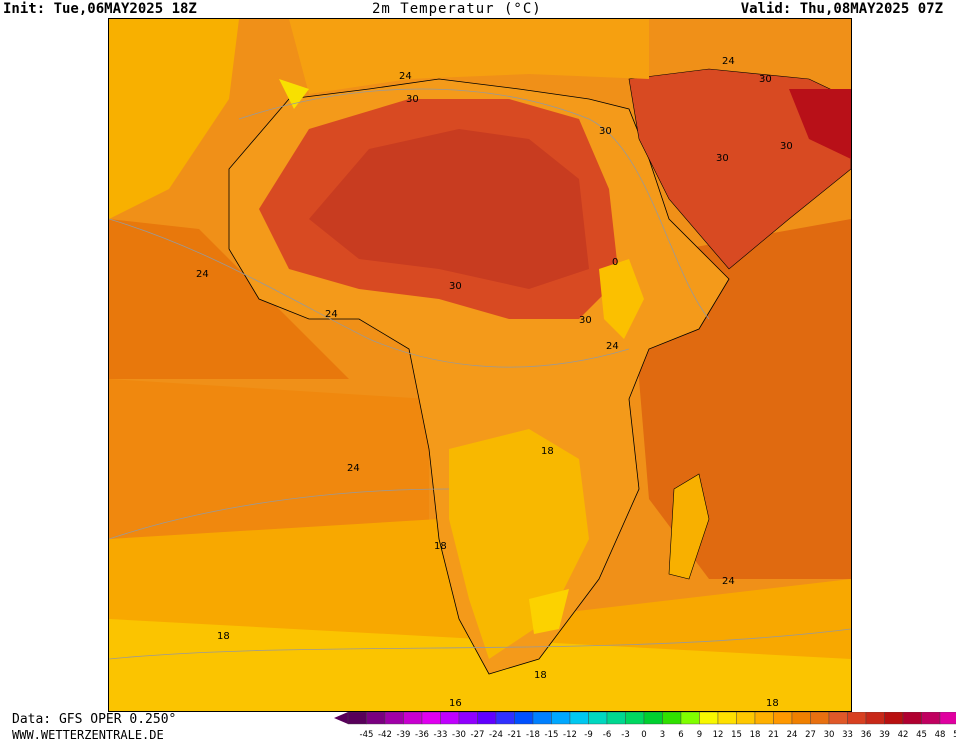 The width and height of the screenshot is (959, 742). I want to click on atlas-cool-spot, so click(294, 94).